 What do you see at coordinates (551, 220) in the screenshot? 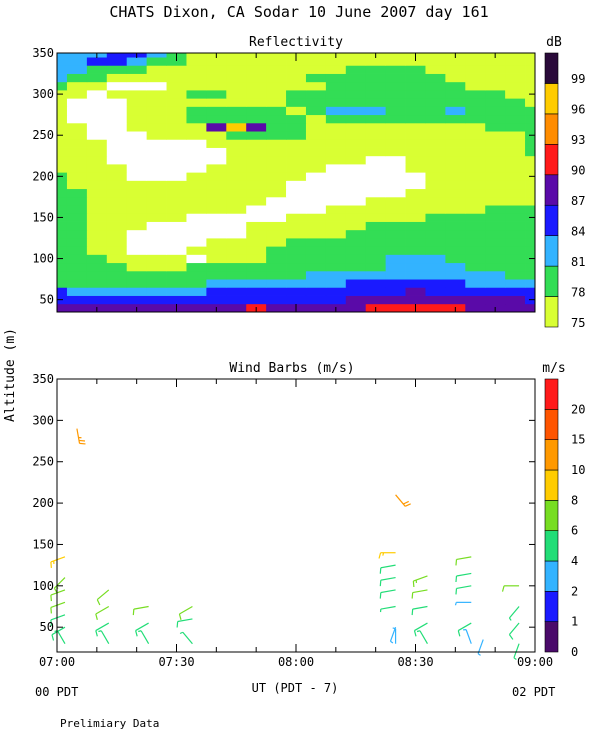
I see `reflectivity-colorbar-swatch` at bounding box center [551, 220].